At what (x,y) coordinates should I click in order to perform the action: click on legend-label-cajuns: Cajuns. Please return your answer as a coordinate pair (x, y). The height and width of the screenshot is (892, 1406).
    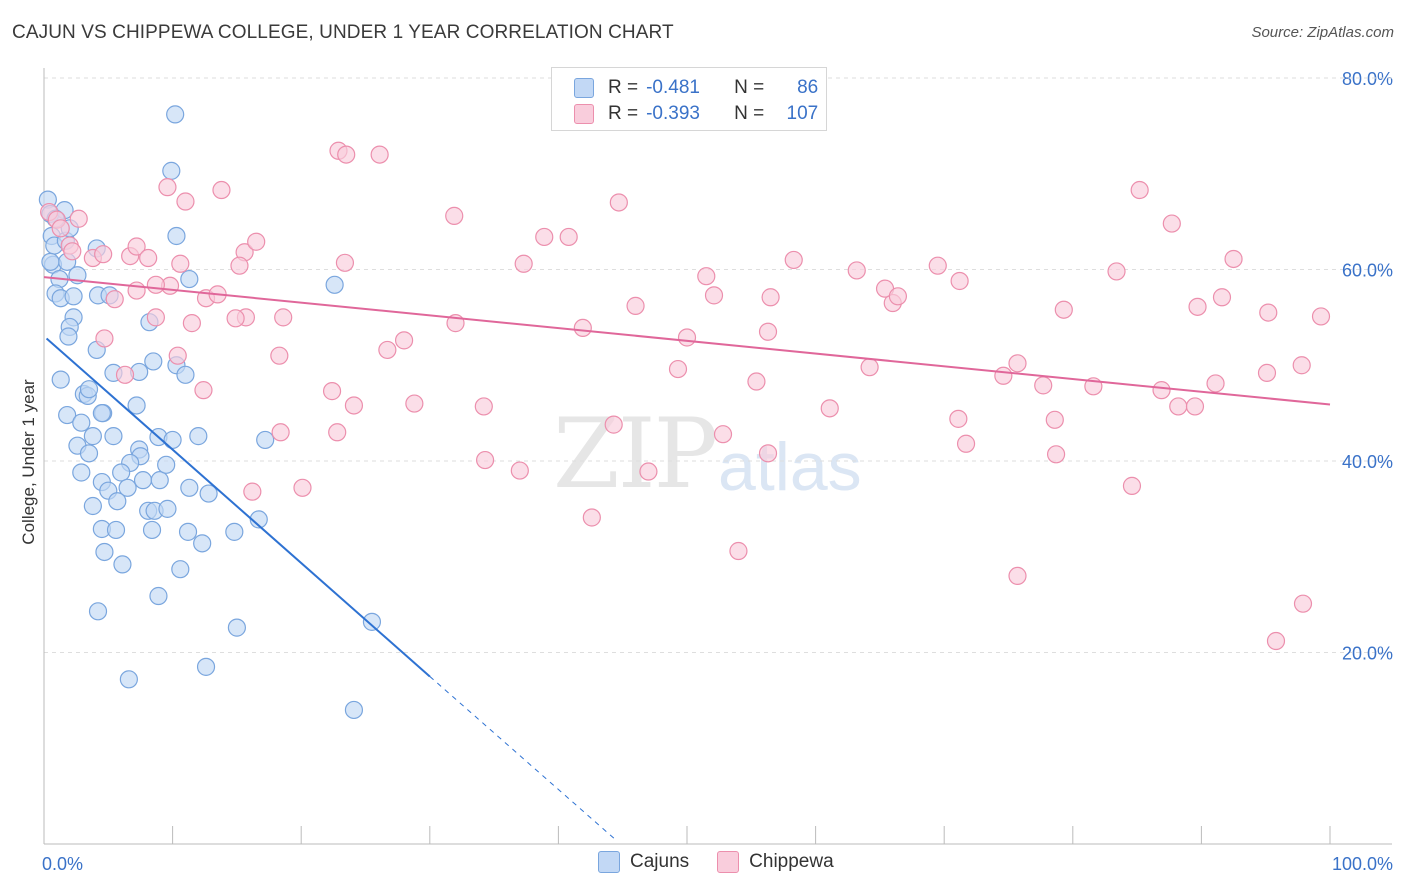
    Looking at the image, I should click on (660, 861).